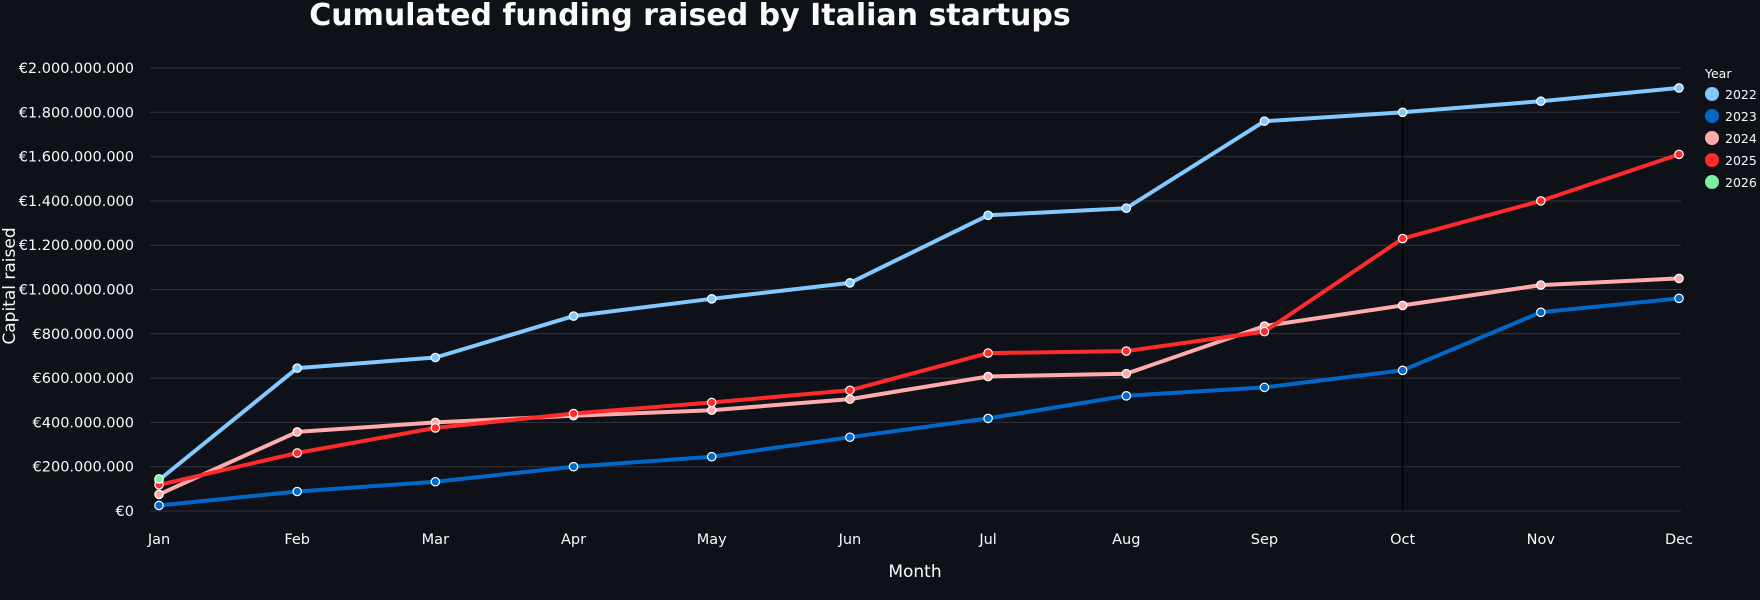  I want to click on legend-label: 2023, so click(1741, 116).